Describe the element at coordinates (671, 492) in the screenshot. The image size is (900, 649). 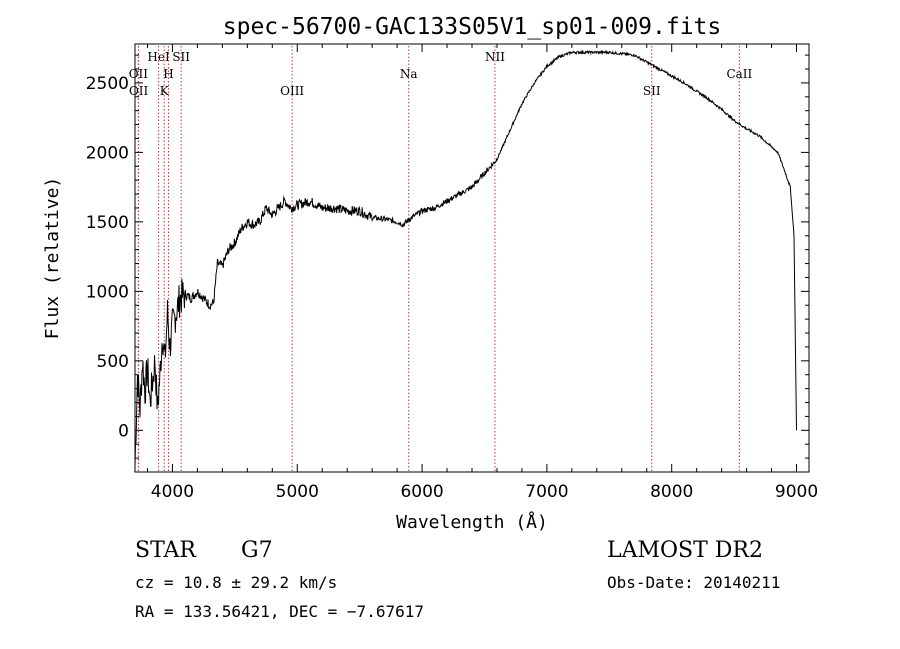
I see `x-tick-label: 8000` at that location.